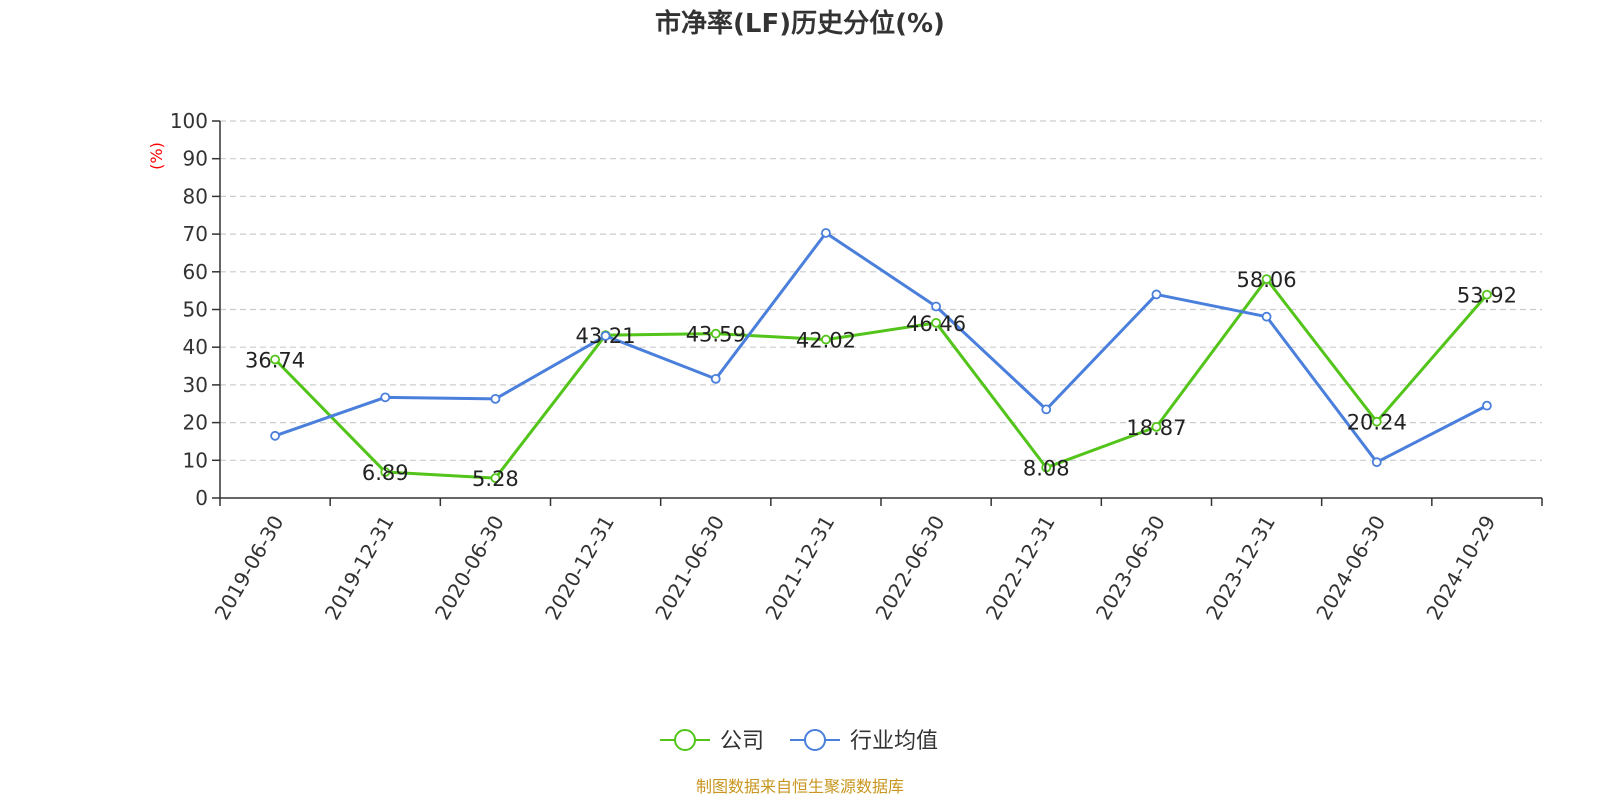 This screenshot has width=1600, height=800. What do you see at coordinates (742, 741) in the screenshot?
I see `legend-label: 公司` at bounding box center [742, 741].